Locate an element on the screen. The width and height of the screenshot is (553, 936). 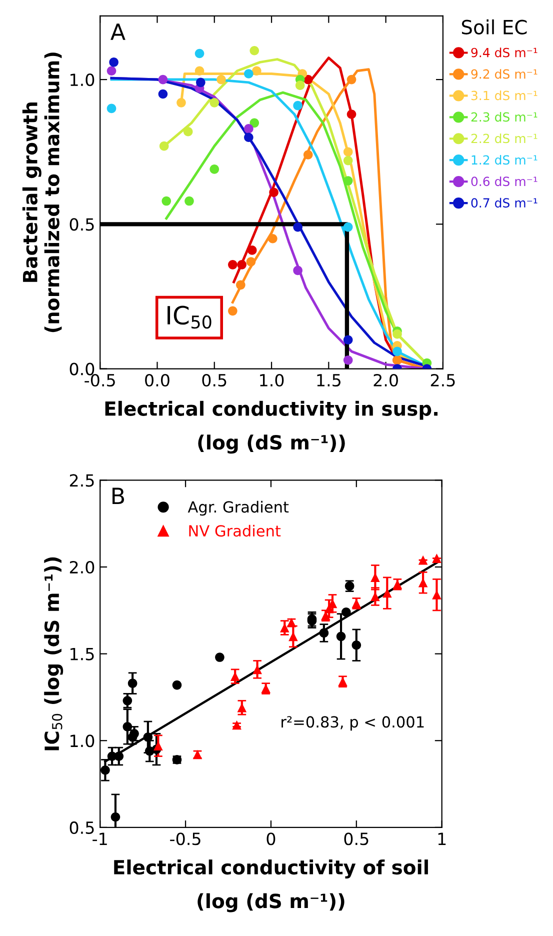
legend-label: Agr. Gradient is located at coordinates (238, 508).